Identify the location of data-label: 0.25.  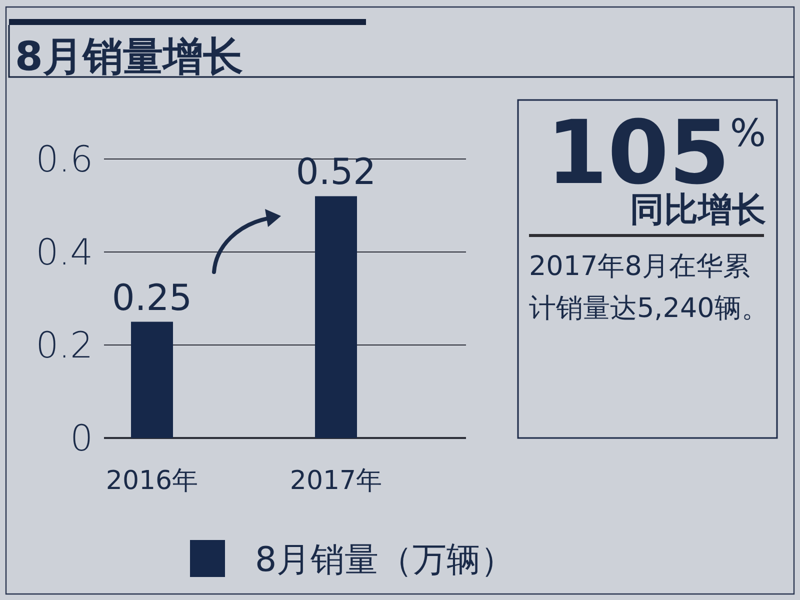
(152, 298).